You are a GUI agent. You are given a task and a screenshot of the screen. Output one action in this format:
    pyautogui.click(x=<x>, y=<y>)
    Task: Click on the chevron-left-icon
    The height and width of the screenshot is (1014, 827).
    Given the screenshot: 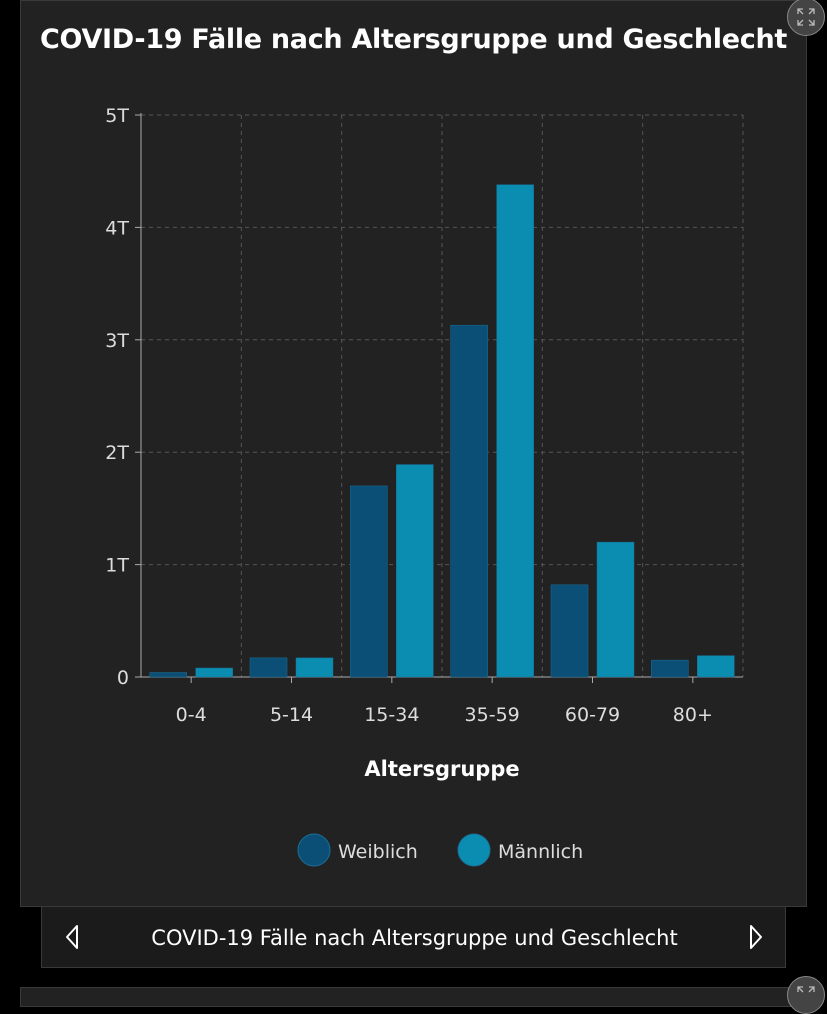 What is the action you would take?
    pyautogui.click(x=72, y=937)
    